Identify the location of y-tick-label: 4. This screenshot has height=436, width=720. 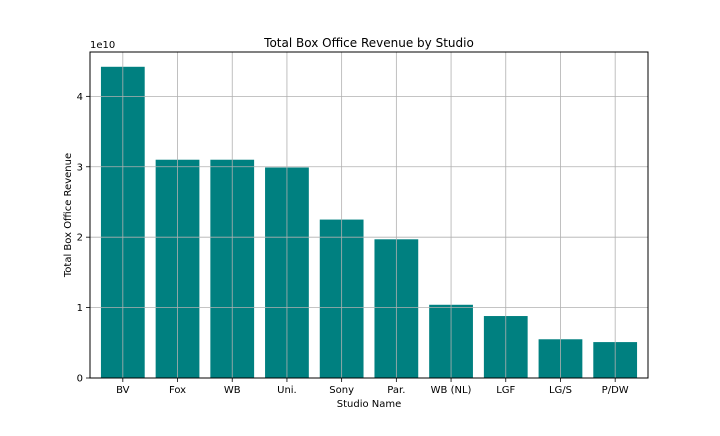
(80, 97).